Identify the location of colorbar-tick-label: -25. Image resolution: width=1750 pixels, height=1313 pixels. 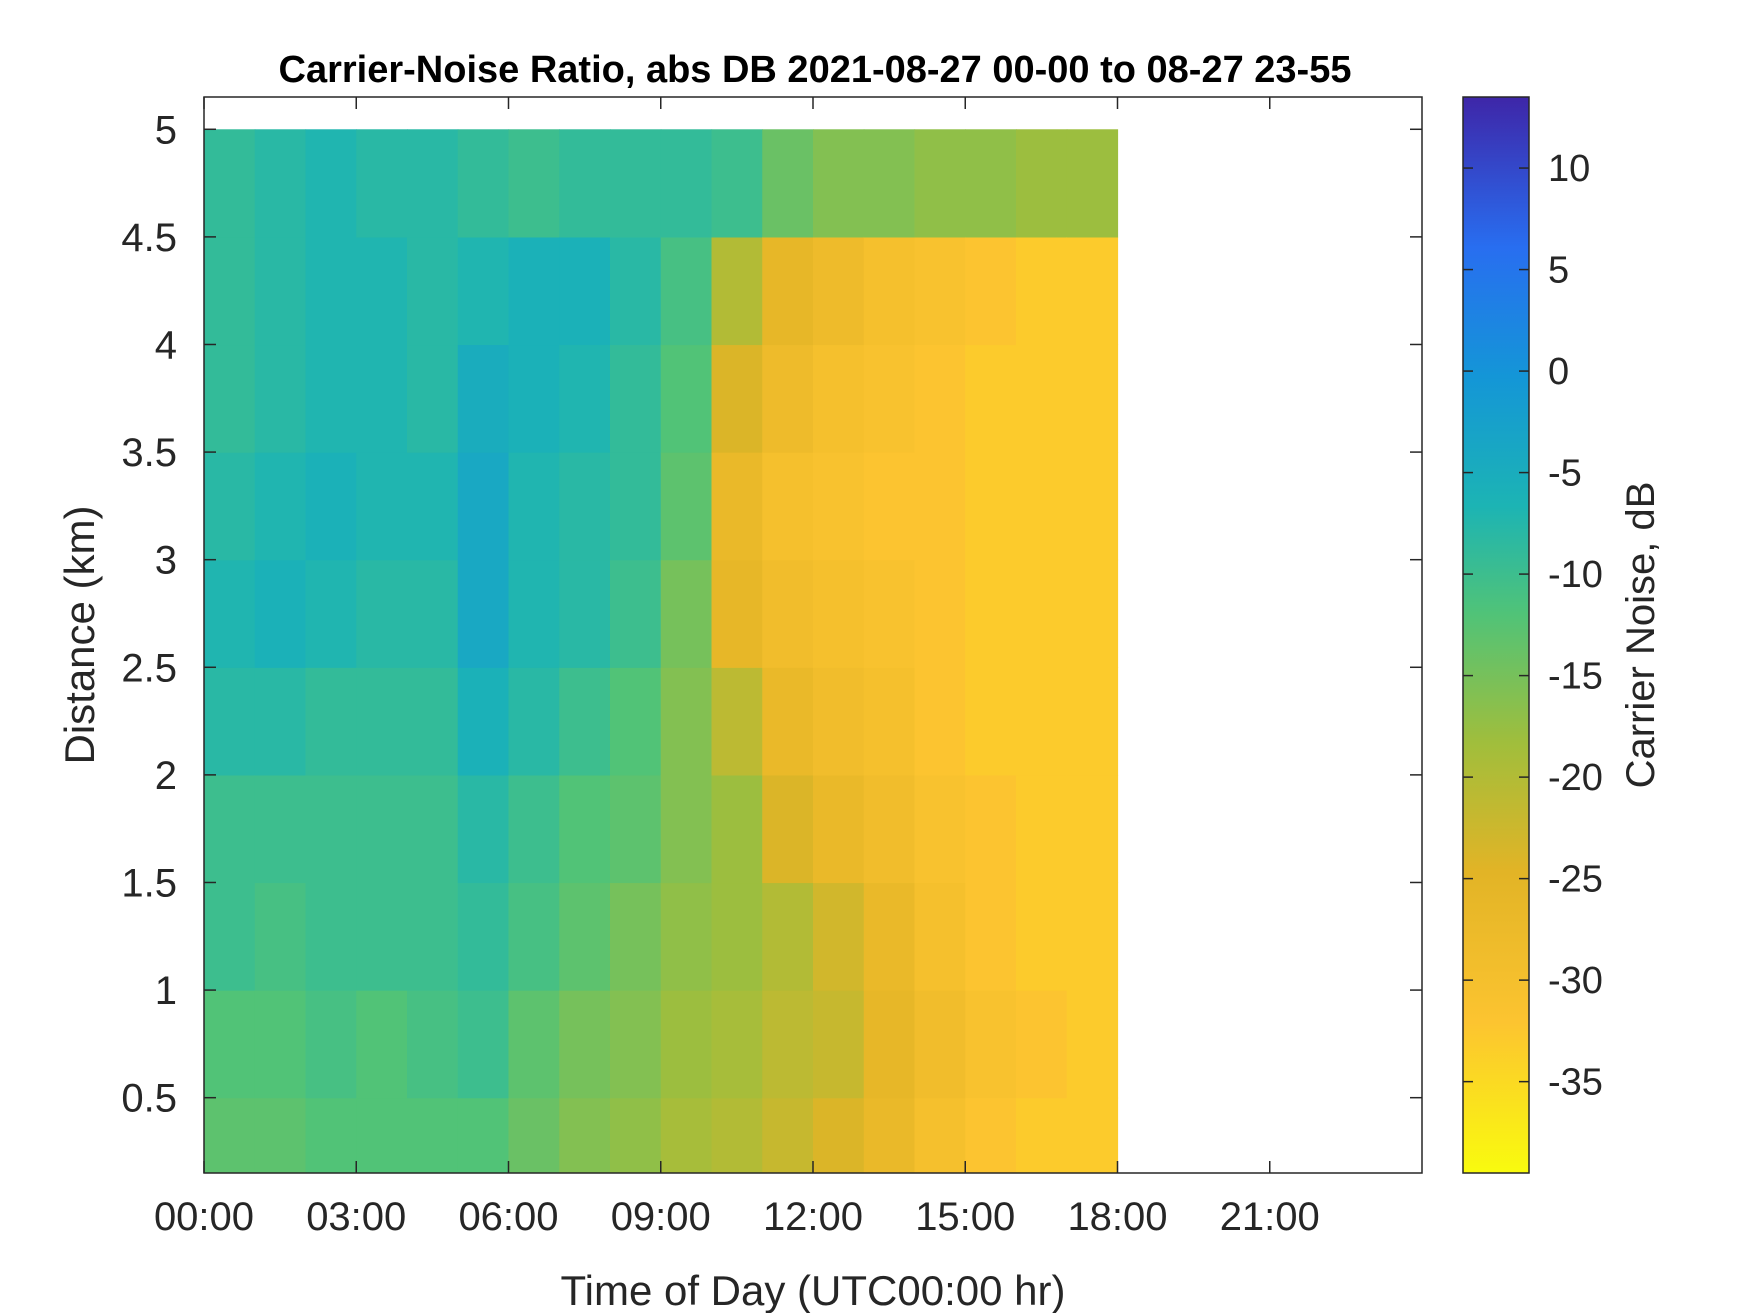
(1575, 880).